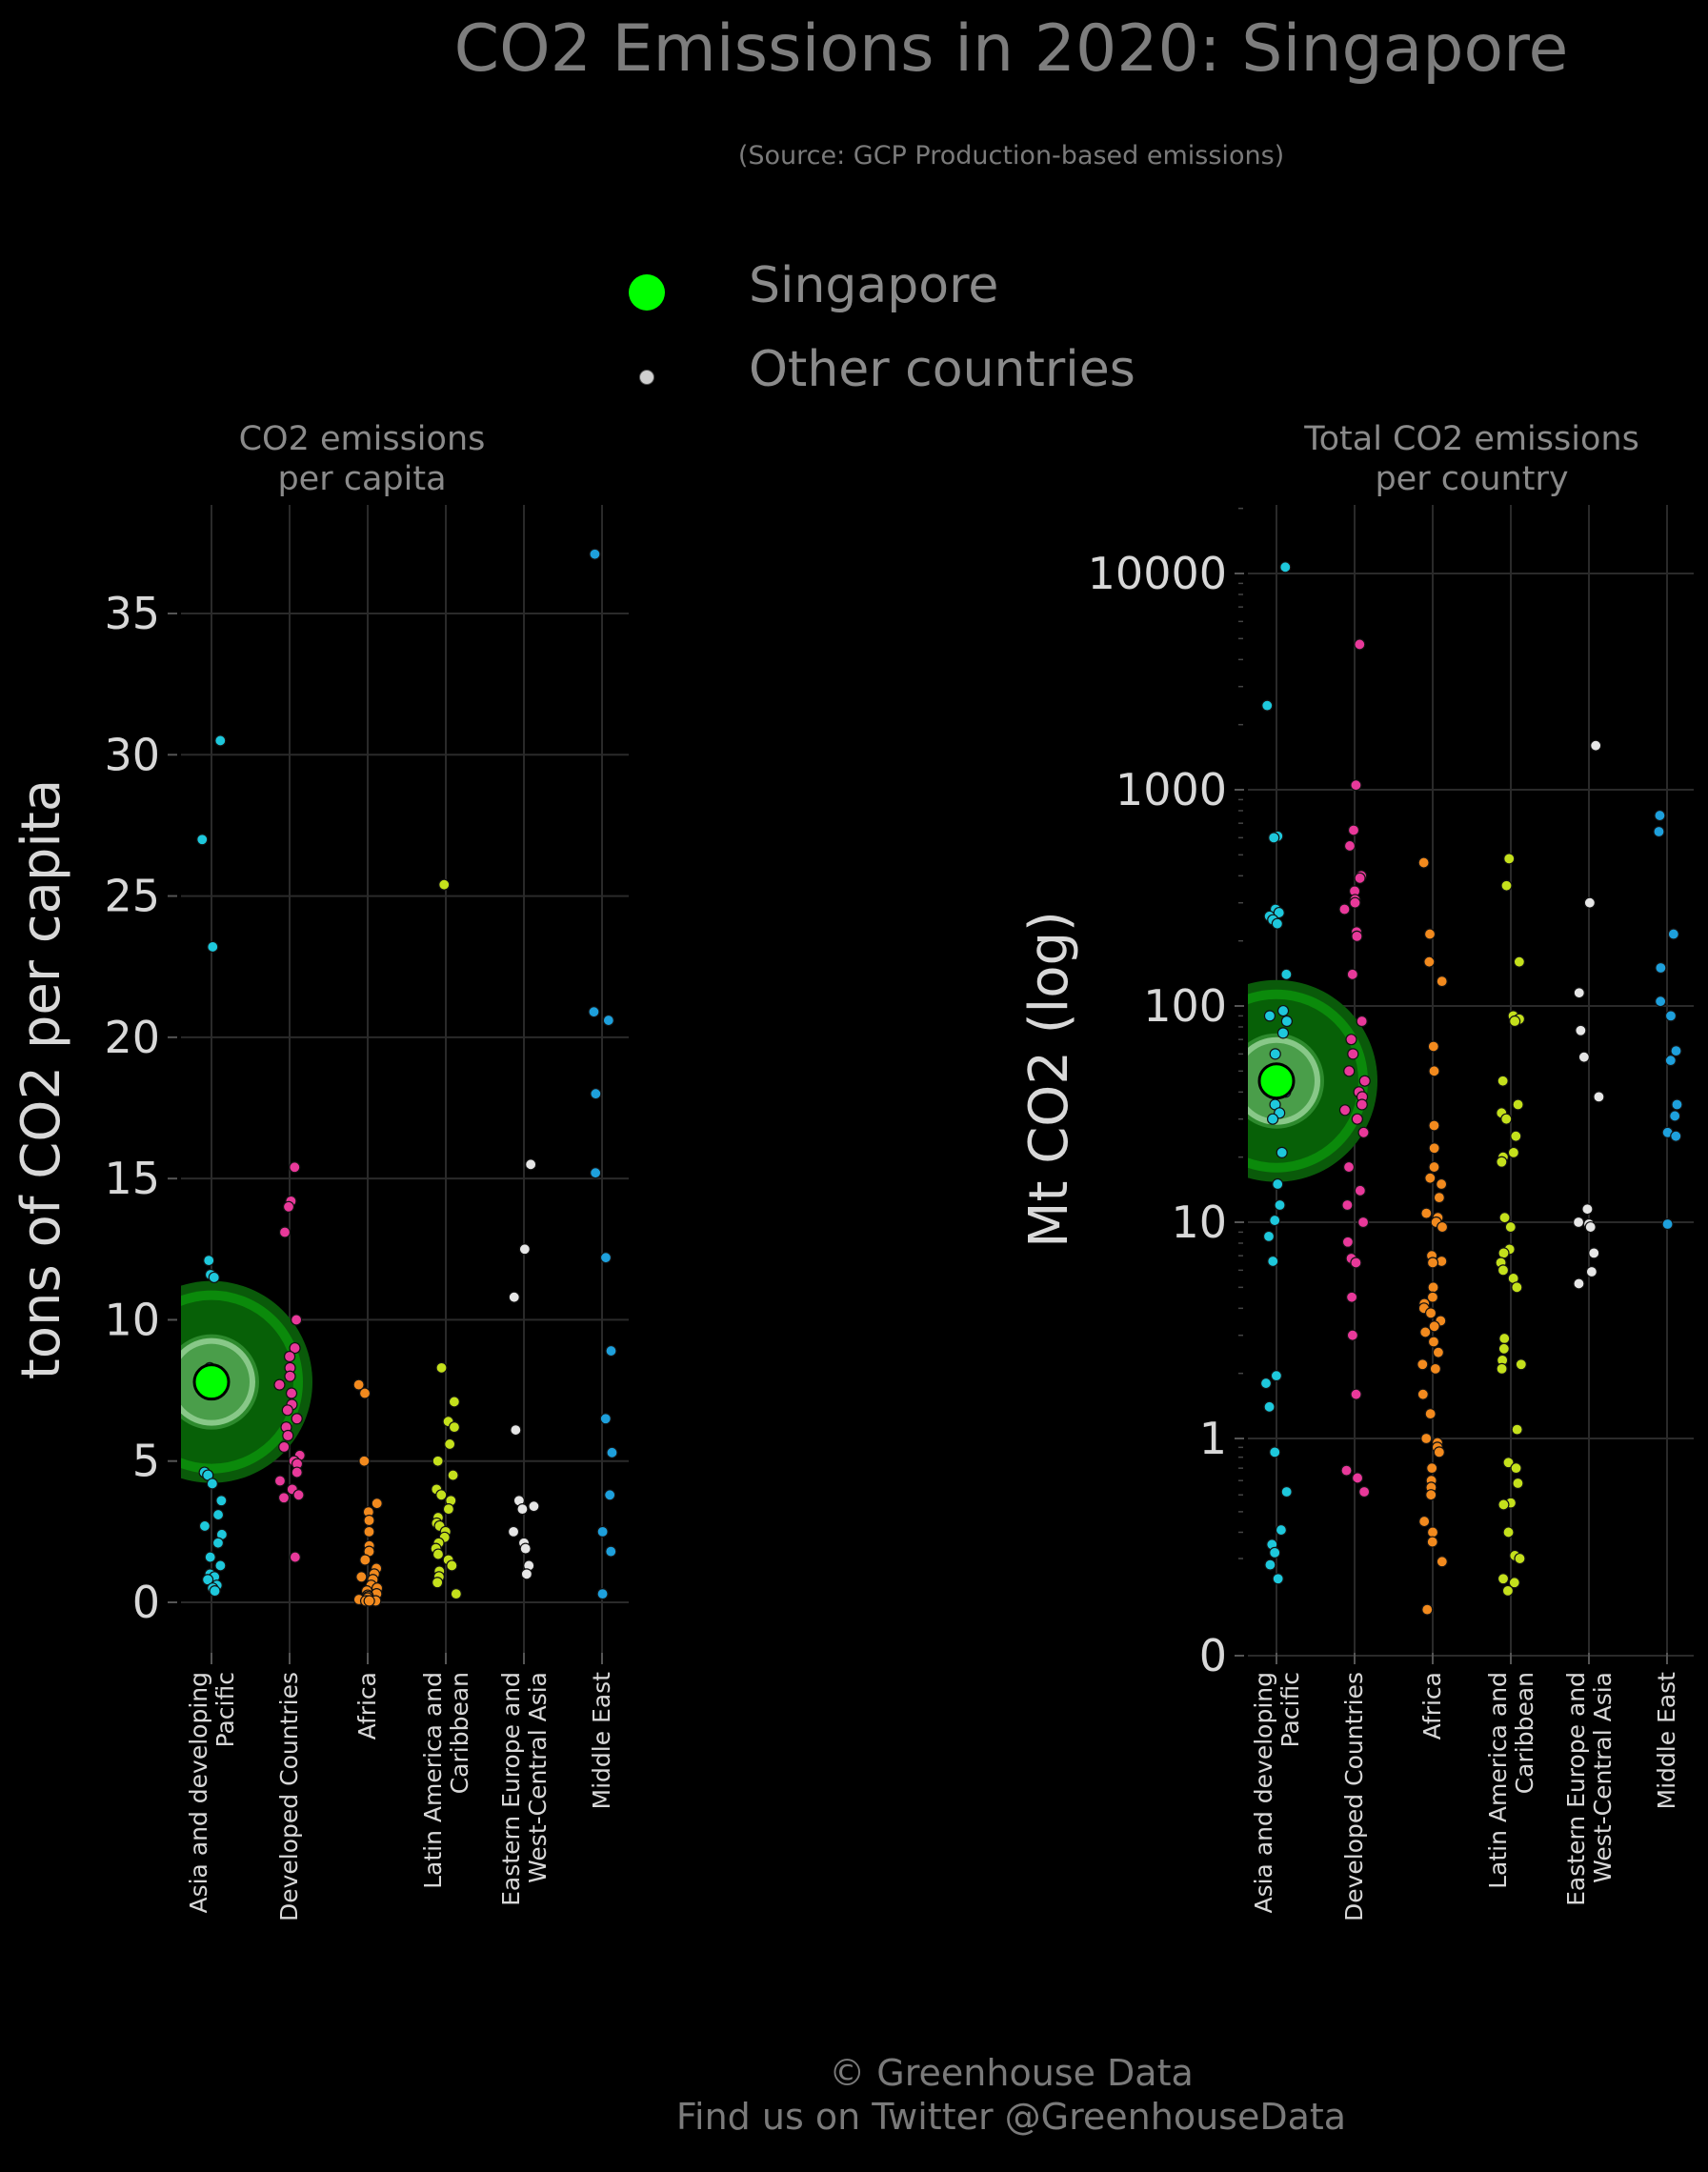 The height and width of the screenshot is (2172, 1708). Describe the element at coordinates (1011, 2117) in the screenshot. I see `footer-twitter: Find us on Twitter @GreenhouseData` at that location.